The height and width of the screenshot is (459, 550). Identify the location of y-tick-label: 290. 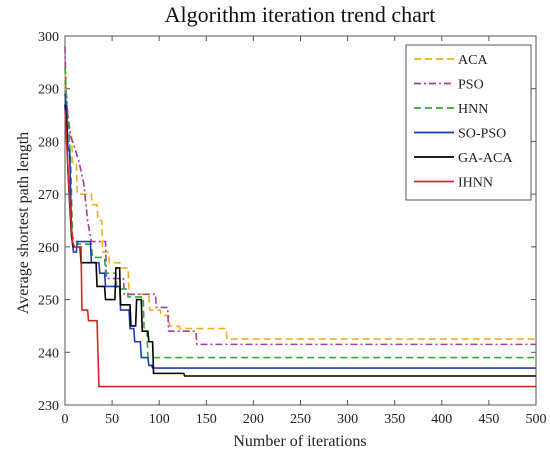
(48, 90).